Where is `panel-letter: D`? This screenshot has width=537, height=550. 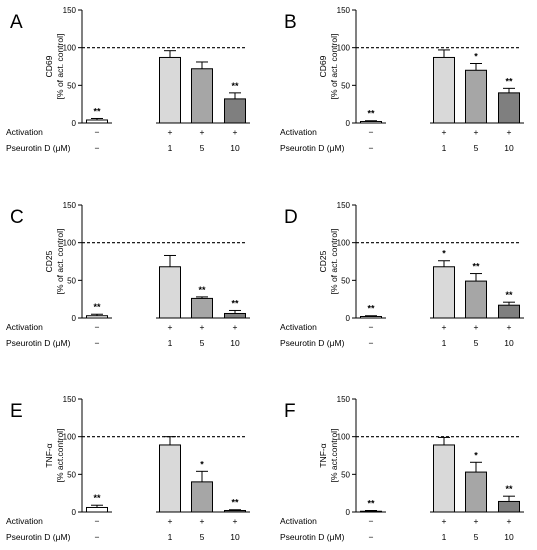
panel-letter: D is located at coordinates (291, 217).